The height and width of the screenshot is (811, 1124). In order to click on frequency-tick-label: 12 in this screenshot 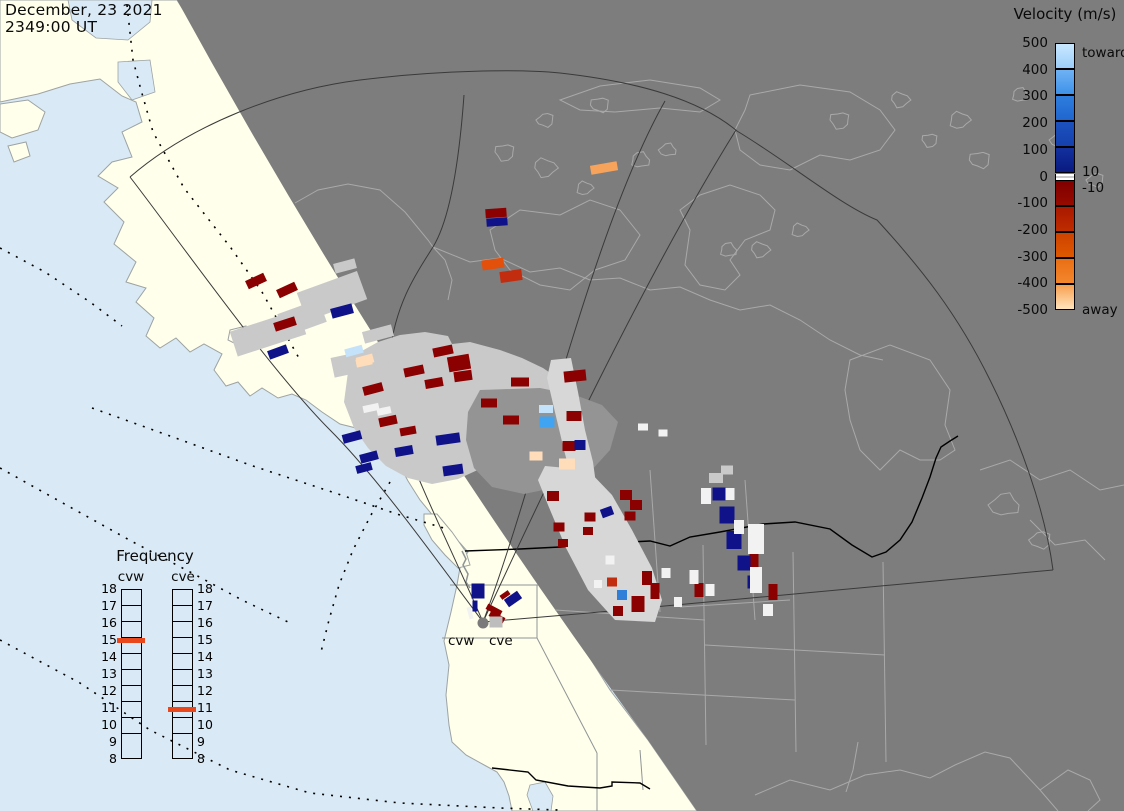, I will do `click(205, 690)`.